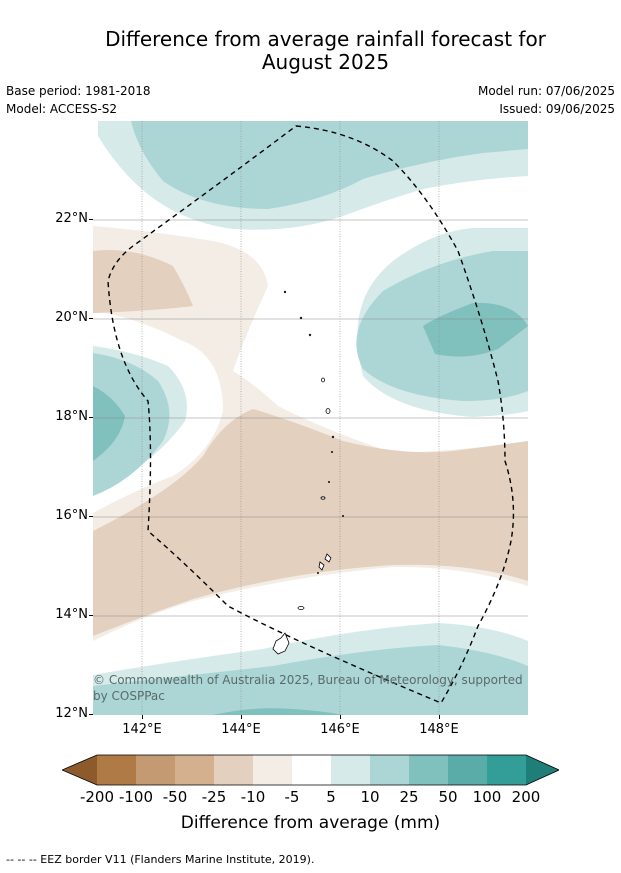 Image resolution: width=621 pixels, height=873 pixels. I want to click on colorbar-label: -25, so click(214, 797).